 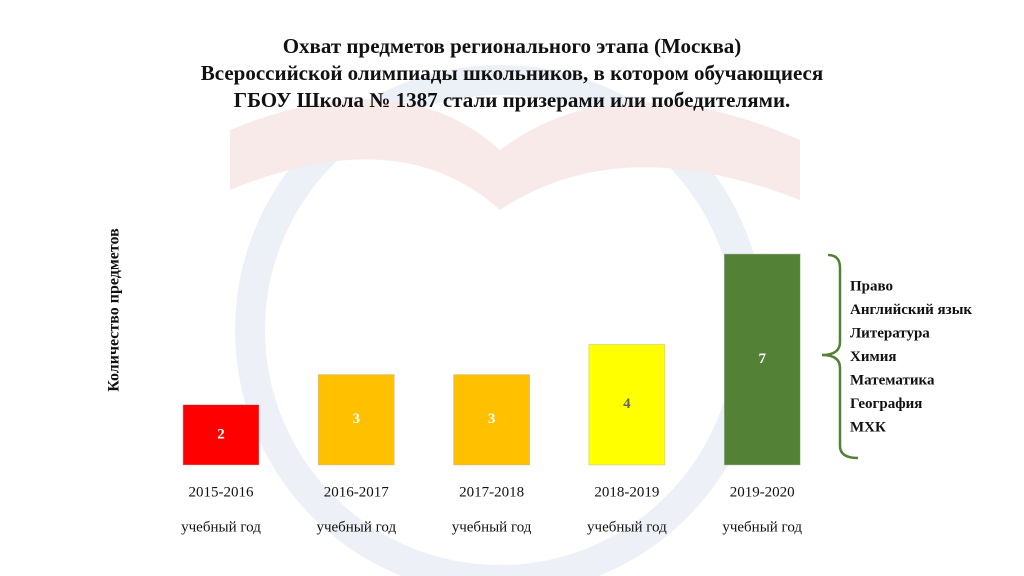 I want to click on x-tick-label: 2015-2016, so click(x=221, y=492).